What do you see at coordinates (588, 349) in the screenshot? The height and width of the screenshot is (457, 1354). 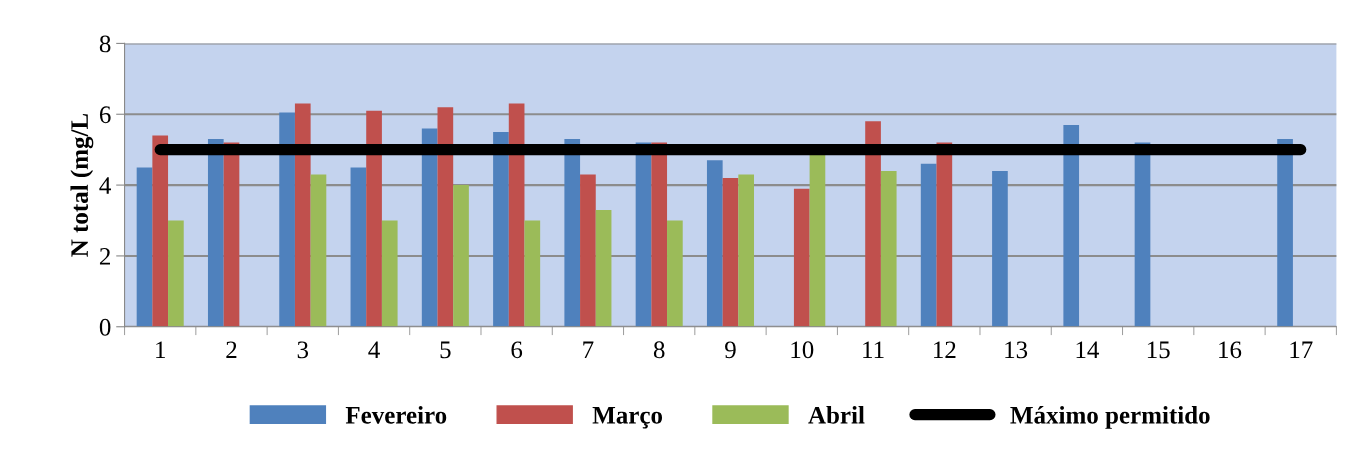 I see `x-tick-label: 7` at bounding box center [588, 349].